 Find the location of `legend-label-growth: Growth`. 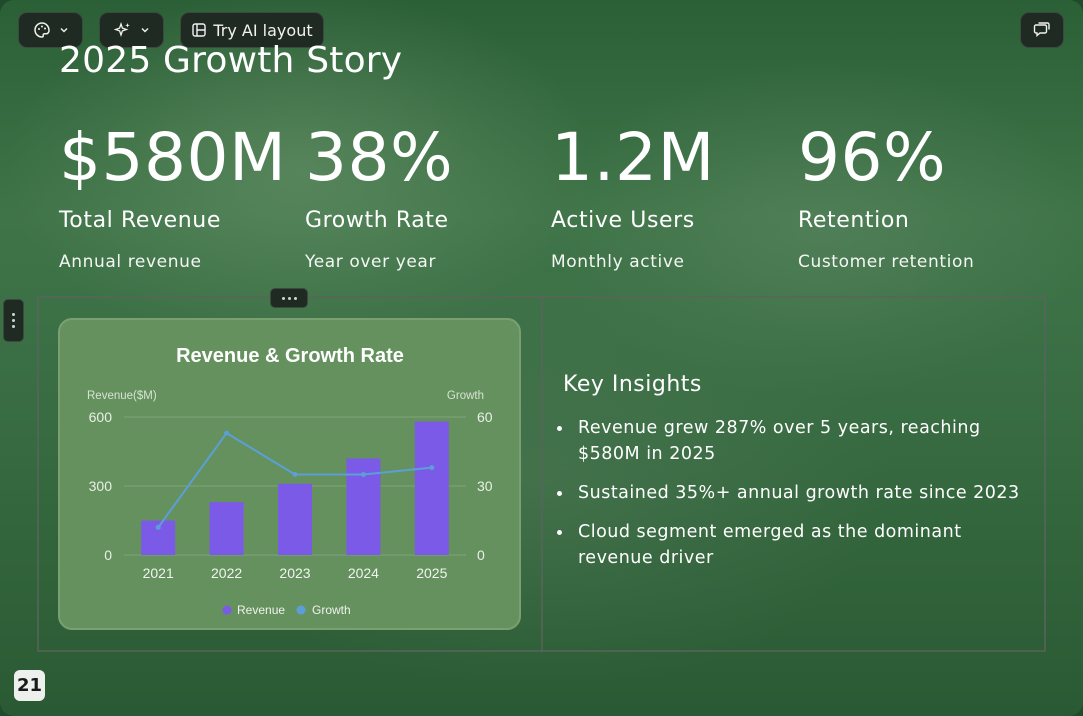

legend-label-growth: Growth is located at coordinates (331, 610).